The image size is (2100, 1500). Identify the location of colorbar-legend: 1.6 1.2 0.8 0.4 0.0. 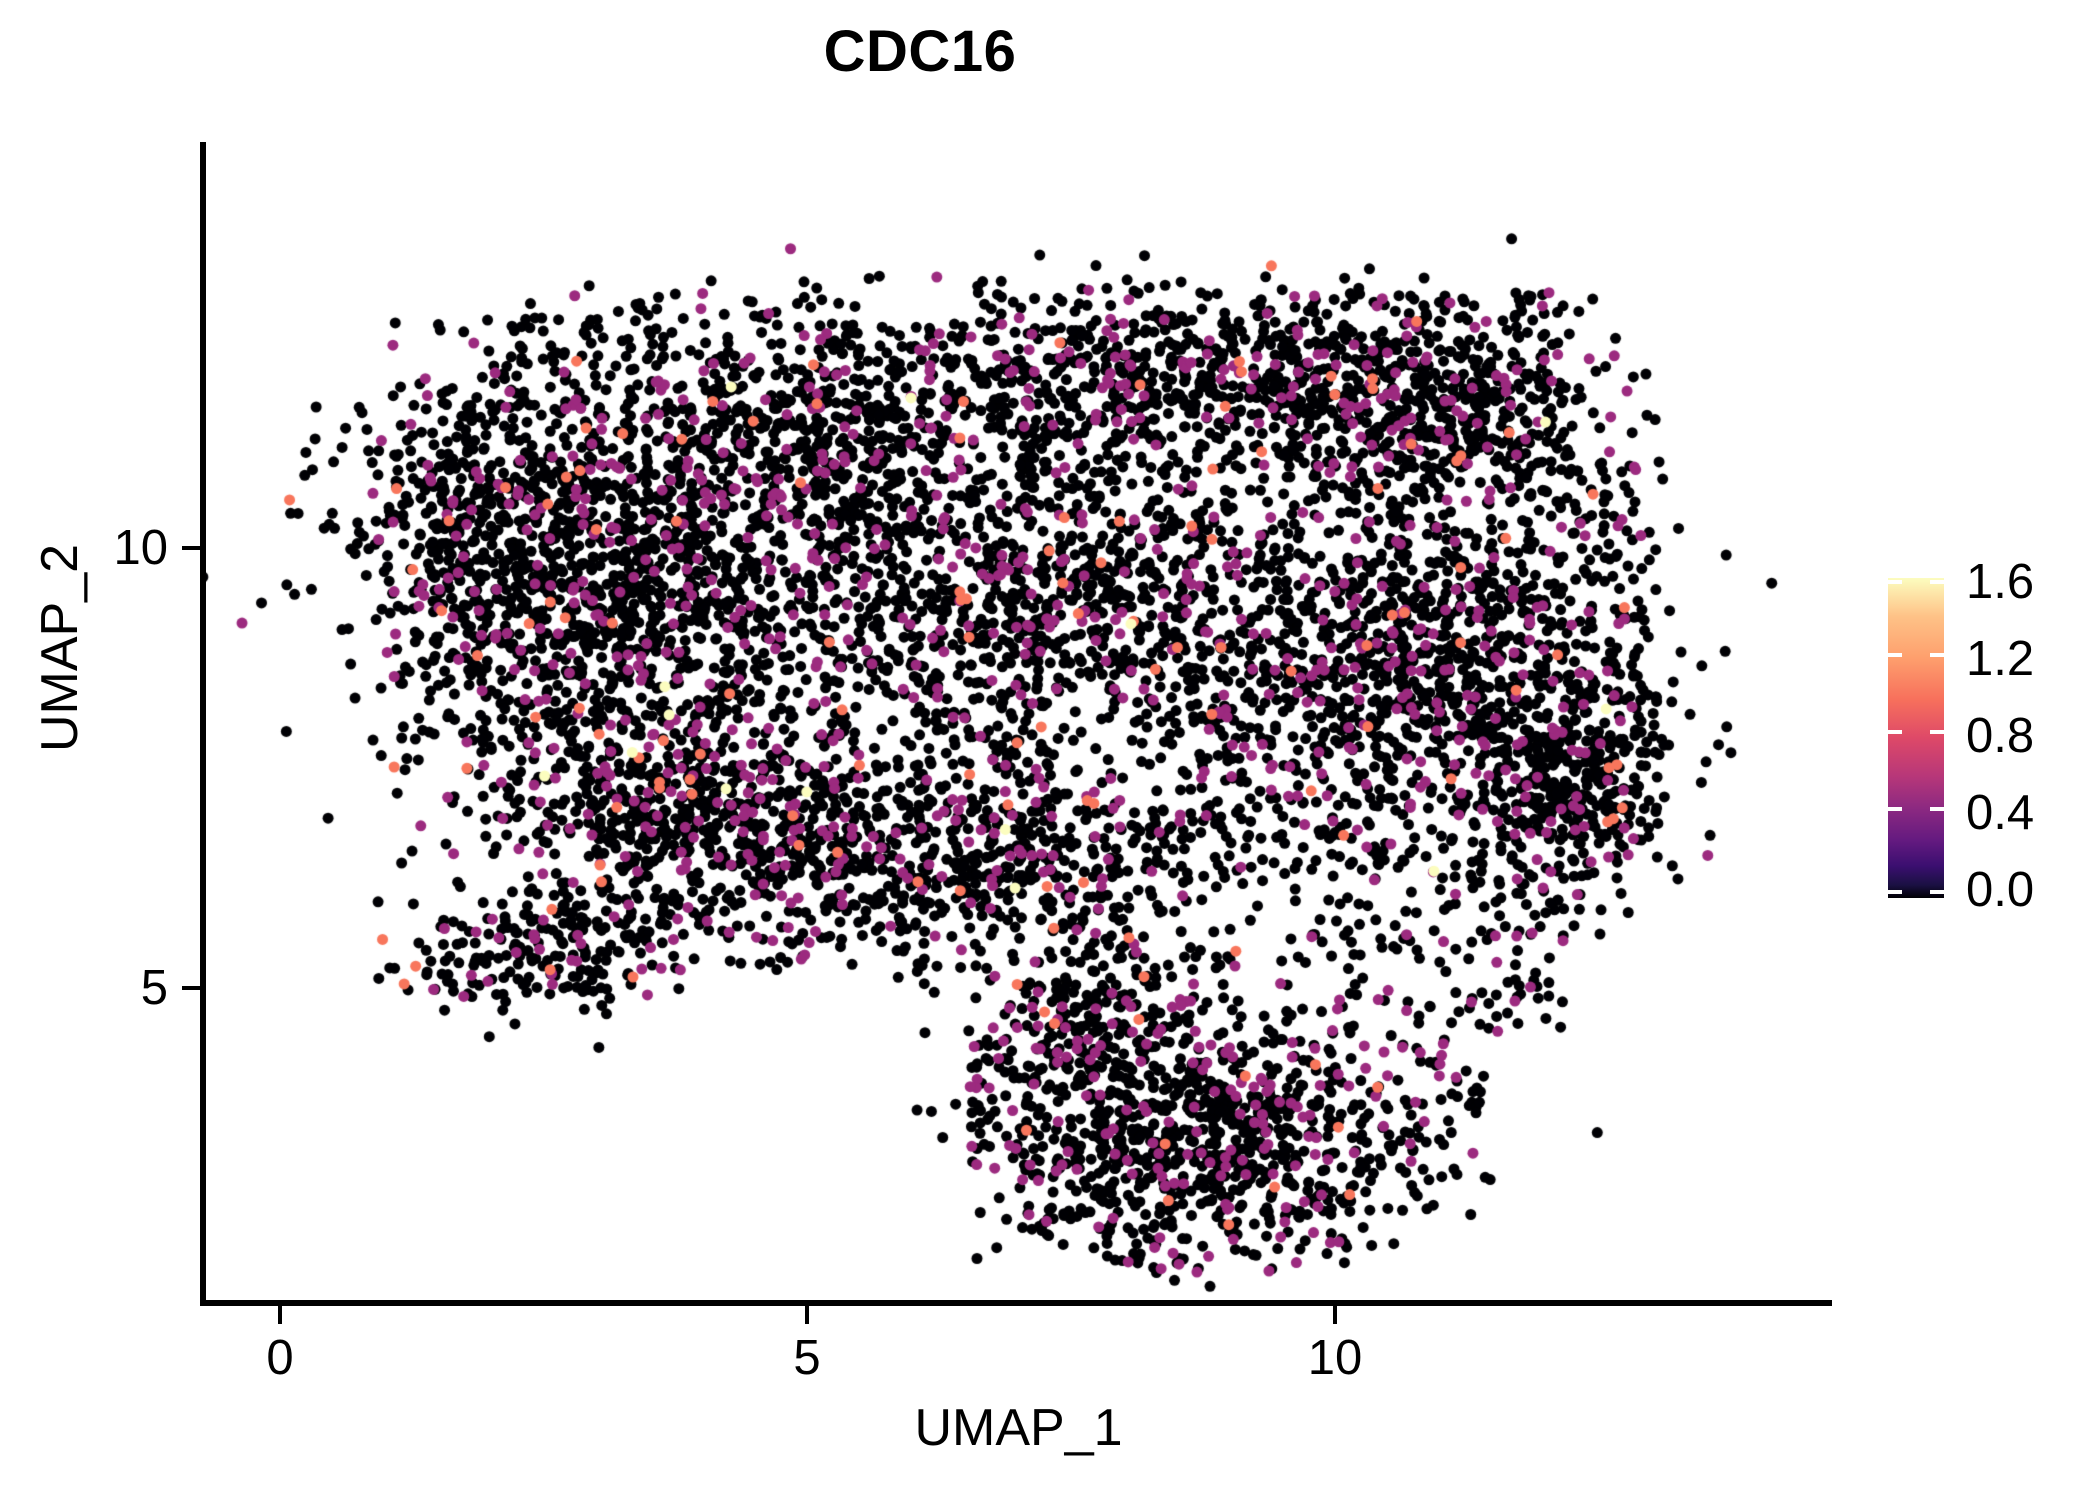
(1988, 736).